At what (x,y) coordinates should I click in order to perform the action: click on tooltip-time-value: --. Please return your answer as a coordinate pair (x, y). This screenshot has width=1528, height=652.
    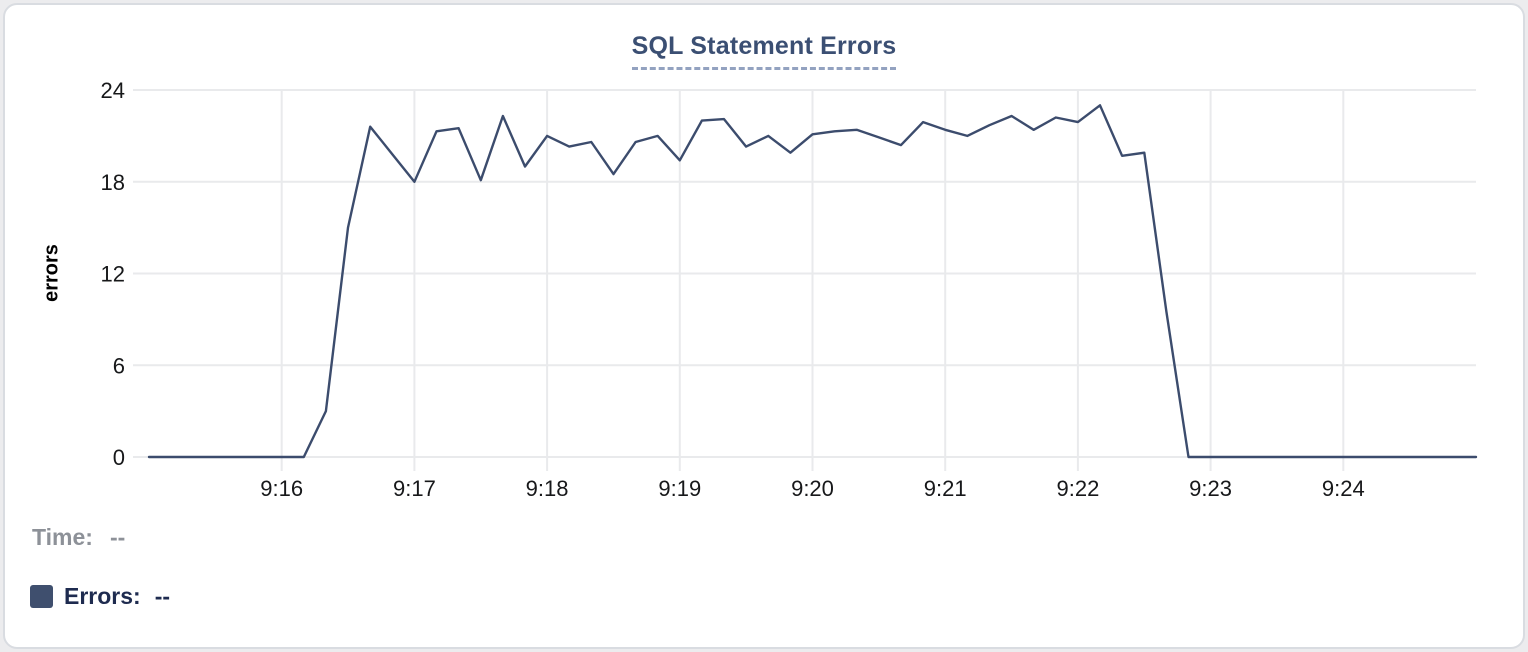
    Looking at the image, I should click on (117, 537).